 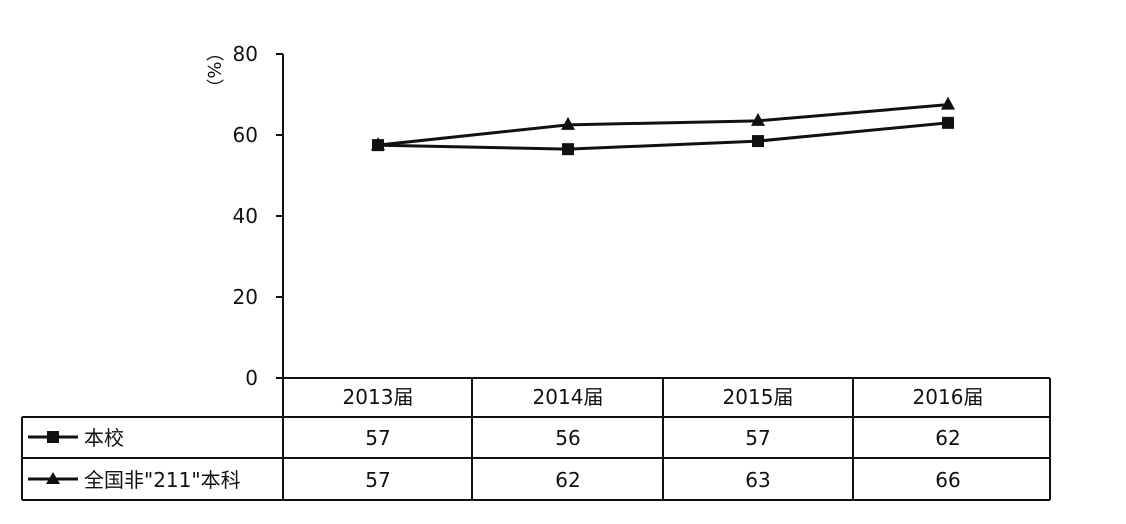 What do you see at coordinates (494, 459) in the screenshot?
I see `data-table-rows: 本校 57 56 57 62 全国非"211"本科 57 62 63 66` at bounding box center [494, 459].